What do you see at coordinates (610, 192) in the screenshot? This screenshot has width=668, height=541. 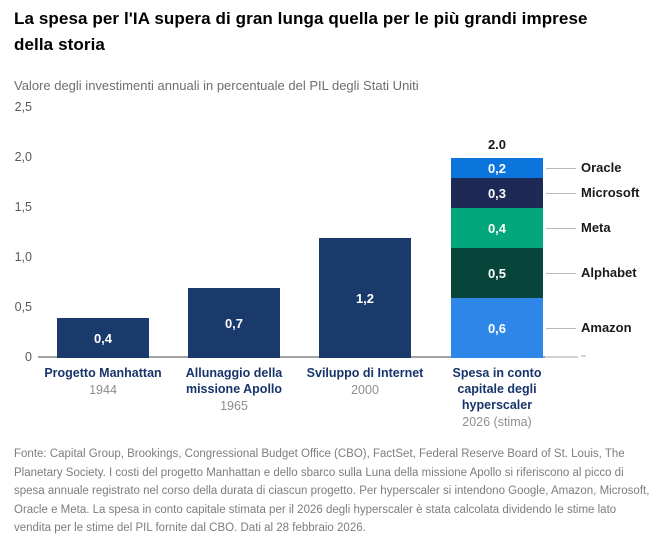 I see `legend-label-microsoft: Microsoft` at bounding box center [610, 192].